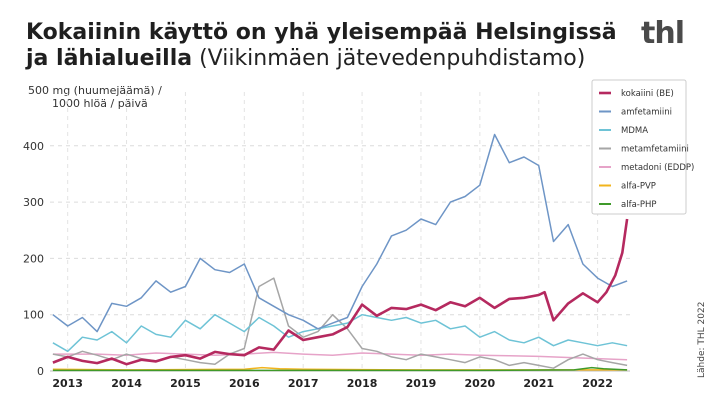 The image size is (720, 405). What do you see at coordinates (634, 131) in the screenshot?
I see `legend-label-mdma: MDMA` at bounding box center [634, 131].